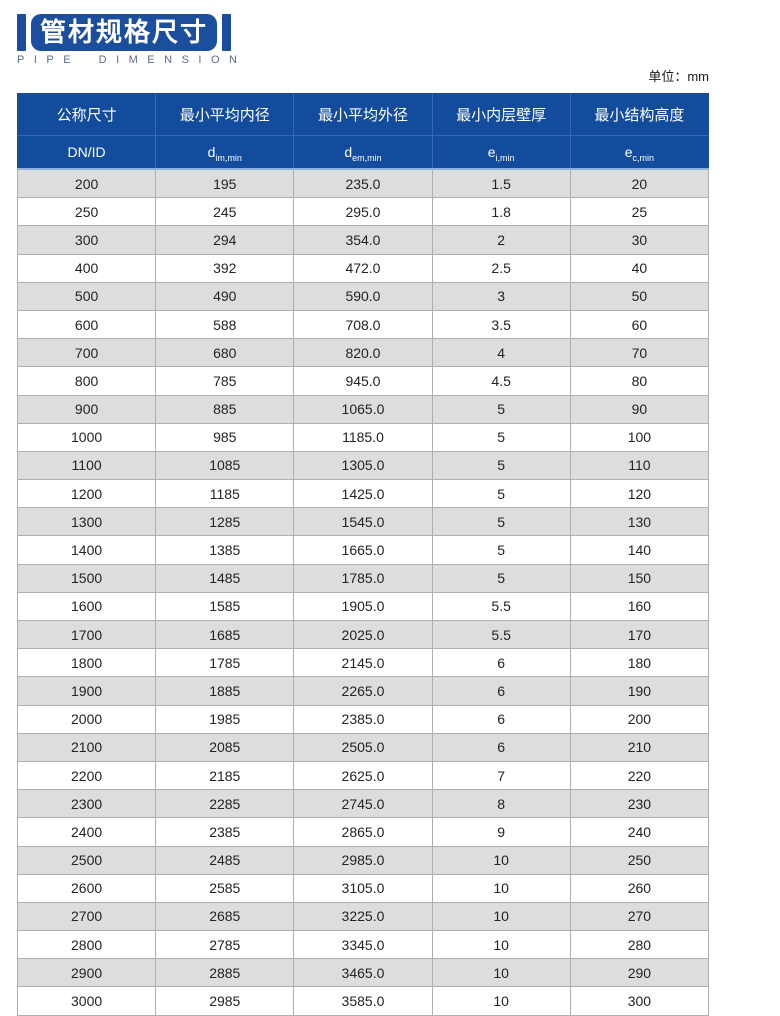 The image size is (780, 1016). I want to click on table-cell: 100, so click(639, 437).